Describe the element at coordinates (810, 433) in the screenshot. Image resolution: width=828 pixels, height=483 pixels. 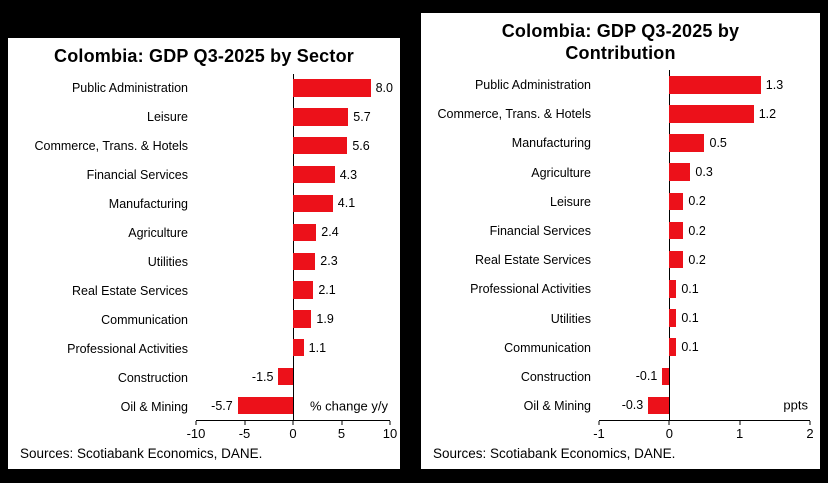
I see `tick-label: 2` at that location.